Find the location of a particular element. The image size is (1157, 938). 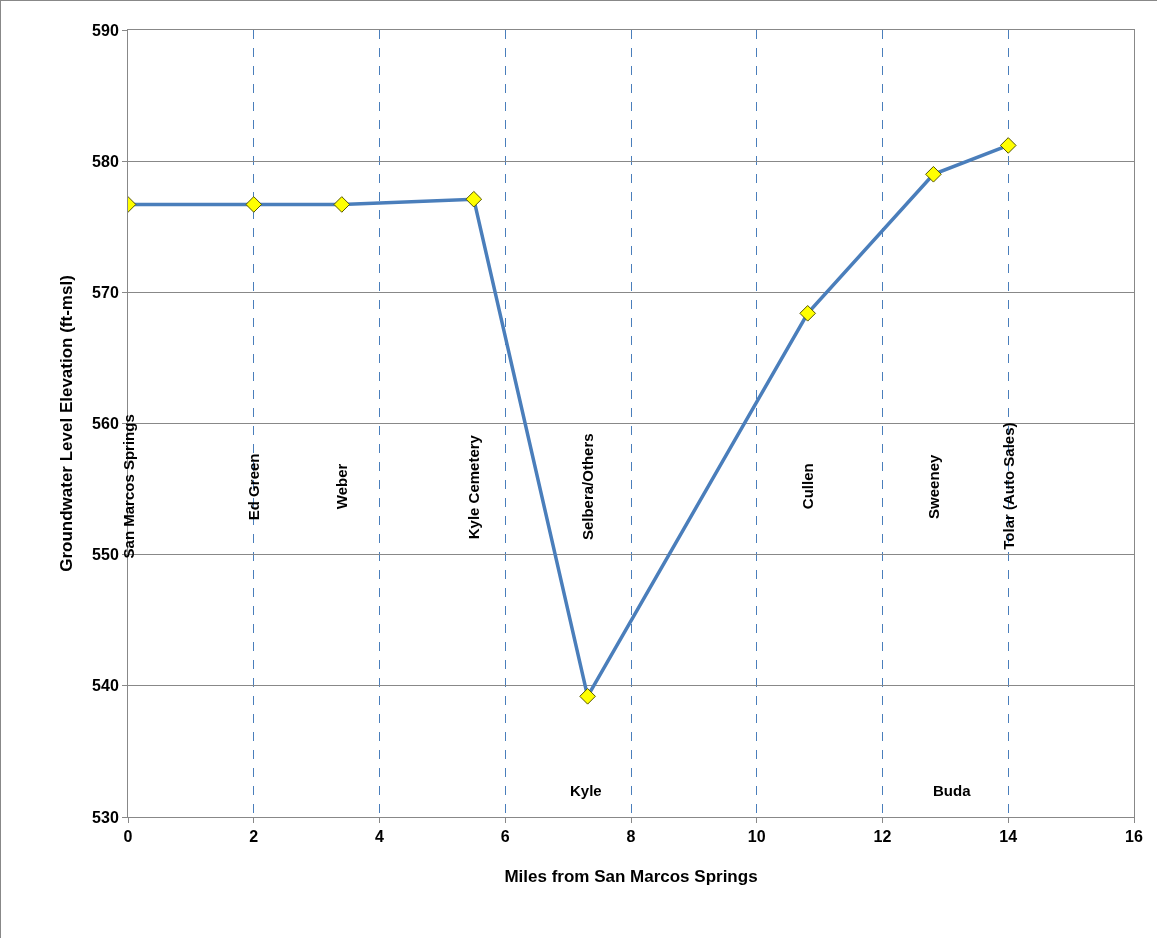

x-tick-label: 2 is located at coordinates (254, 837).